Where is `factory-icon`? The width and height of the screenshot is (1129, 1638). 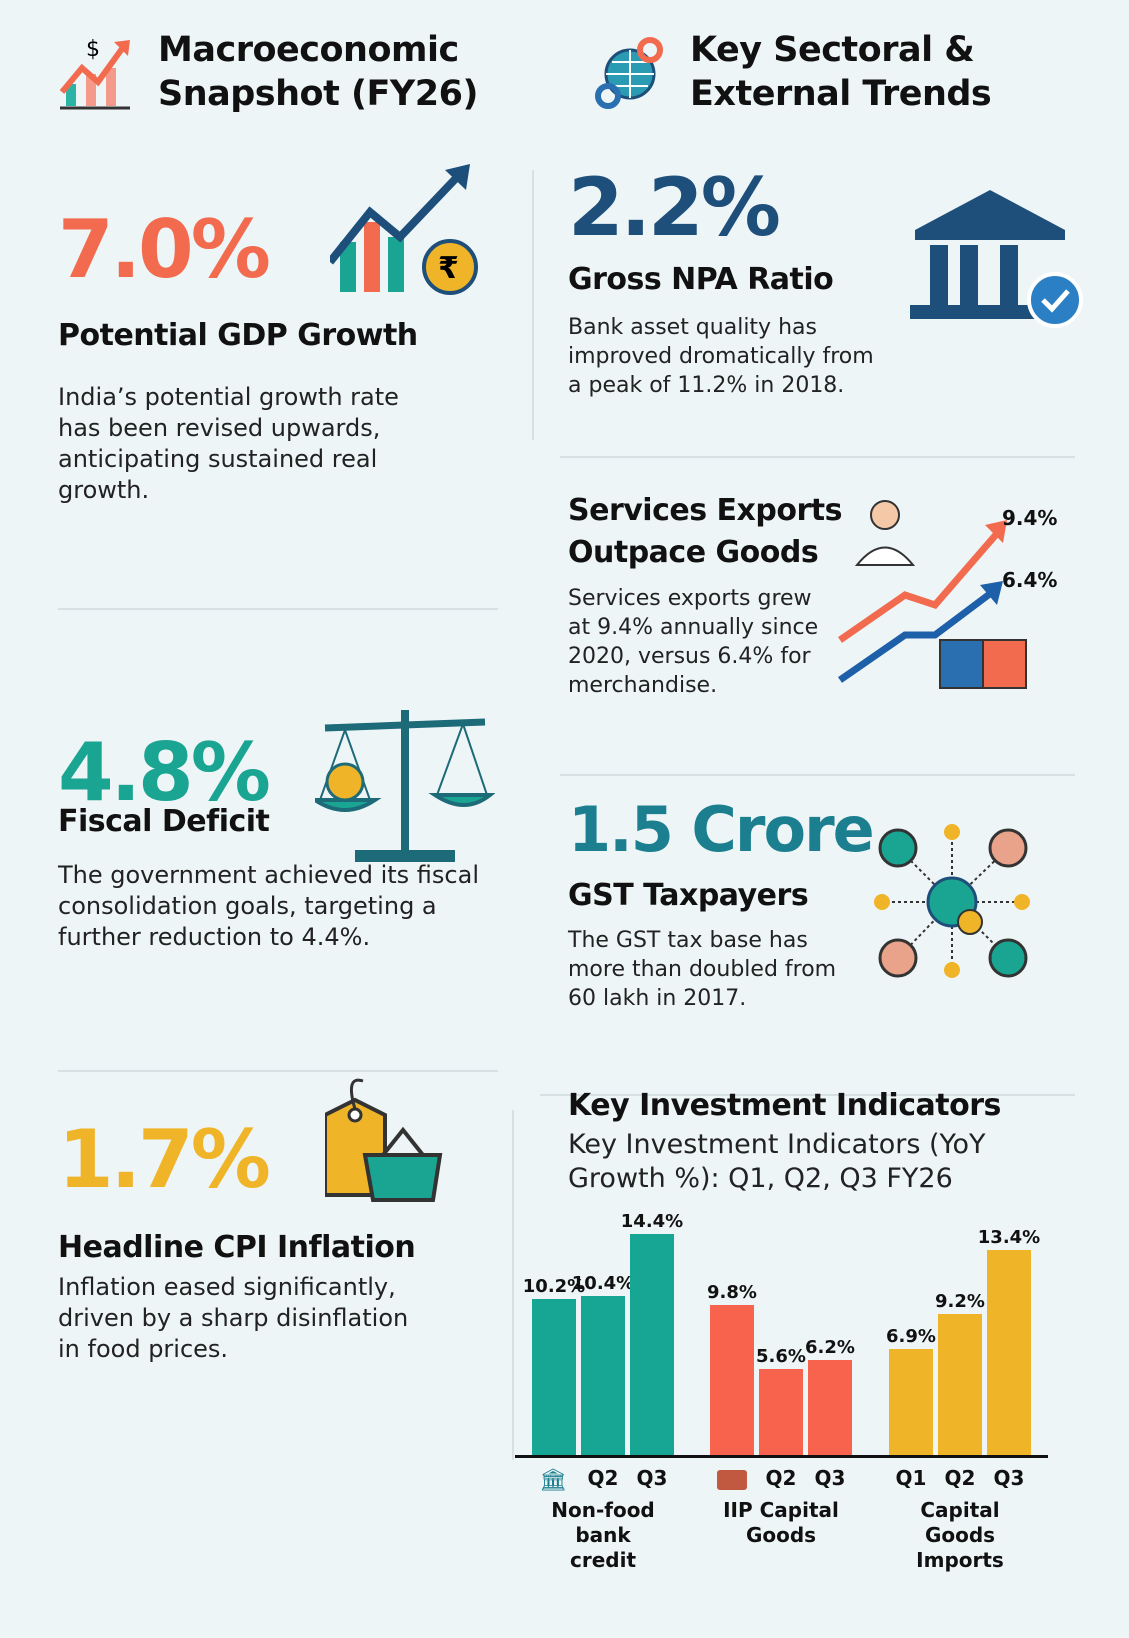 factory-icon is located at coordinates (732, 1480).